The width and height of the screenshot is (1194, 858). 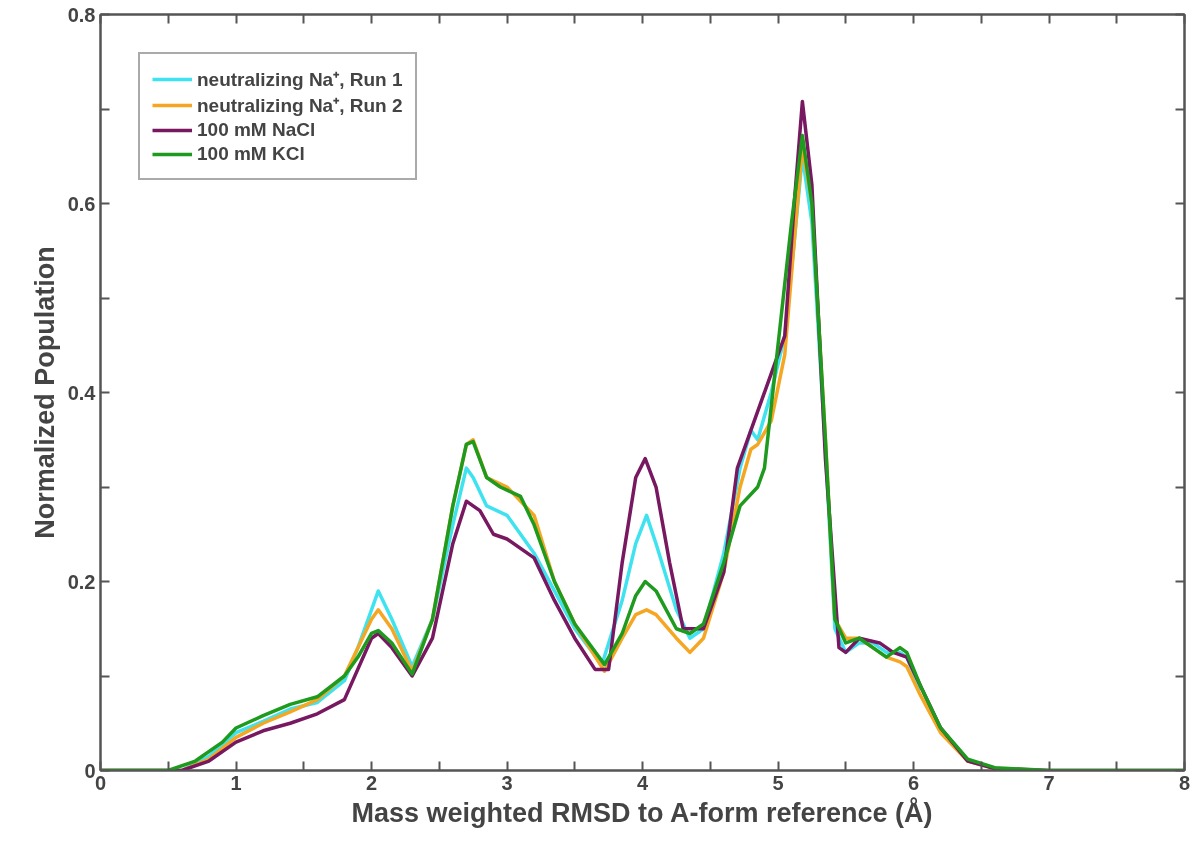 I want to click on y-tick-label: 0.2, so click(x=81, y=581).